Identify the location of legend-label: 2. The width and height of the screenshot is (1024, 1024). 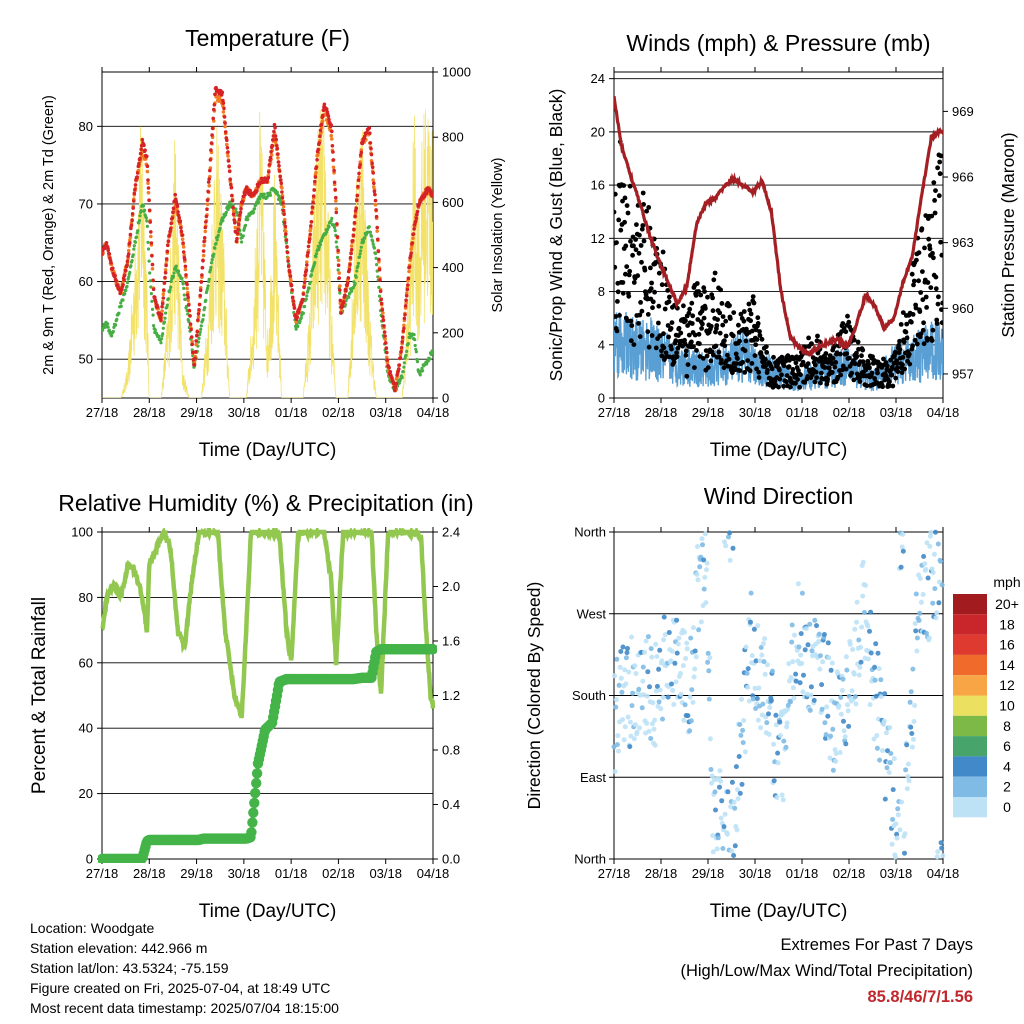
(1007, 787).